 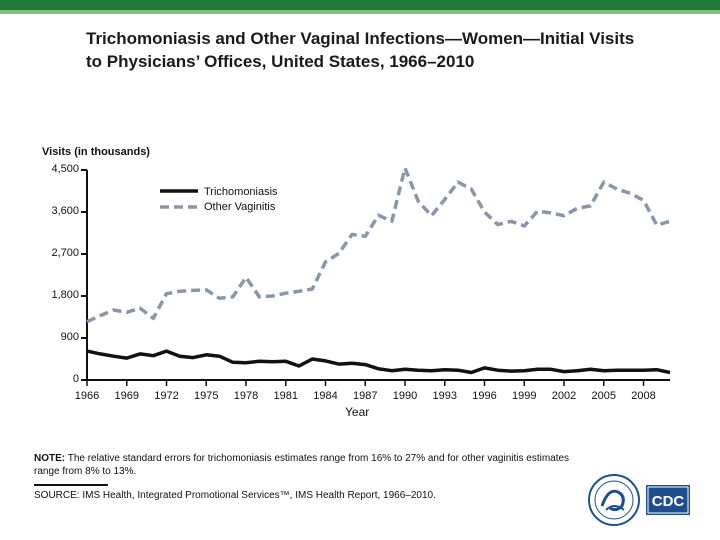 What do you see at coordinates (206, 396) in the screenshot?
I see `x-tick-label: 1975` at bounding box center [206, 396].